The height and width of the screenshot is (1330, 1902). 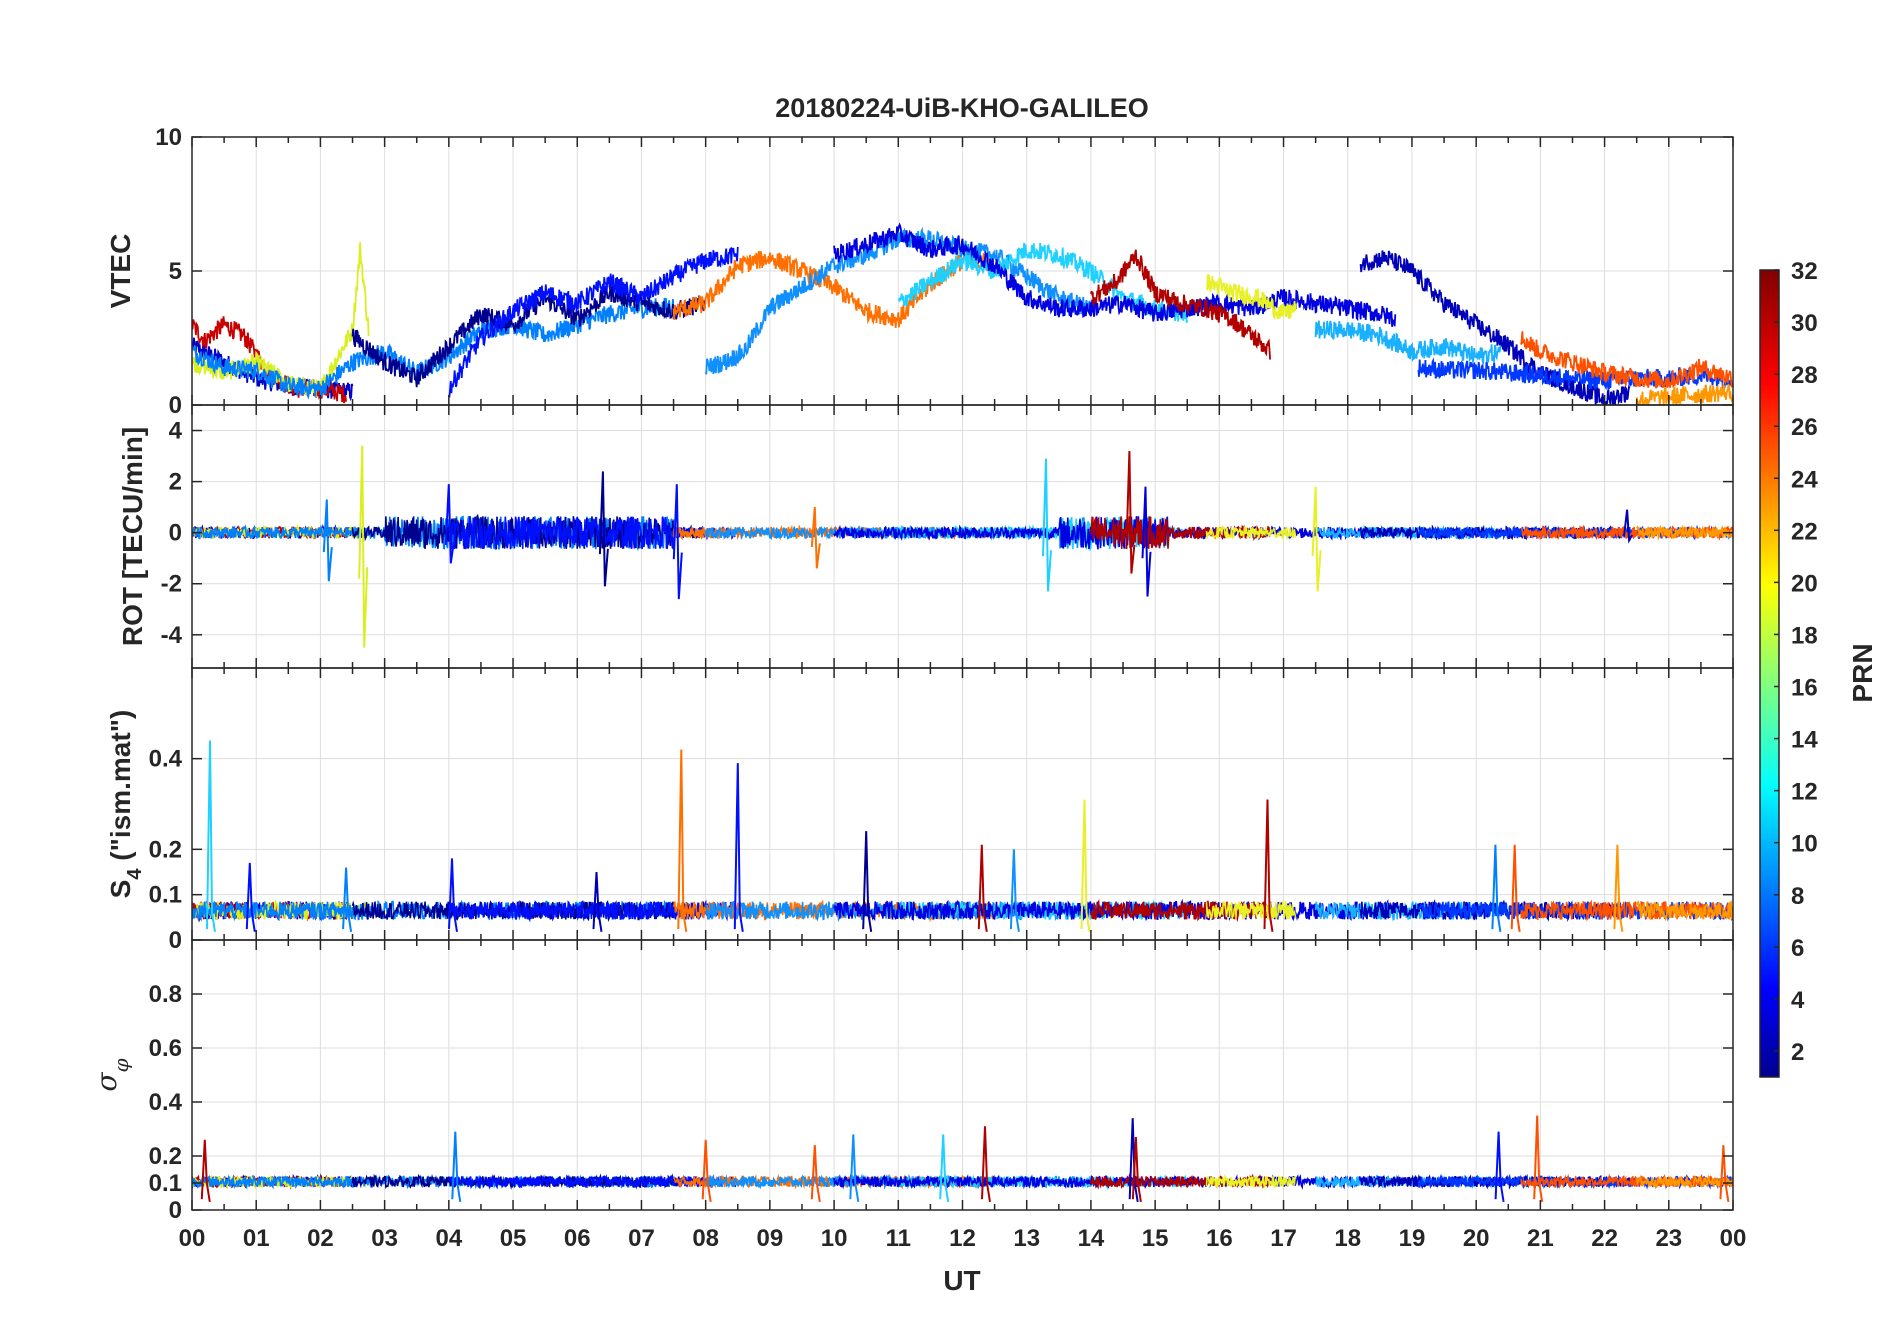 What do you see at coordinates (165, 849) in the screenshot?
I see `s4-y-tick-label: 0.2` at bounding box center [165, 849].